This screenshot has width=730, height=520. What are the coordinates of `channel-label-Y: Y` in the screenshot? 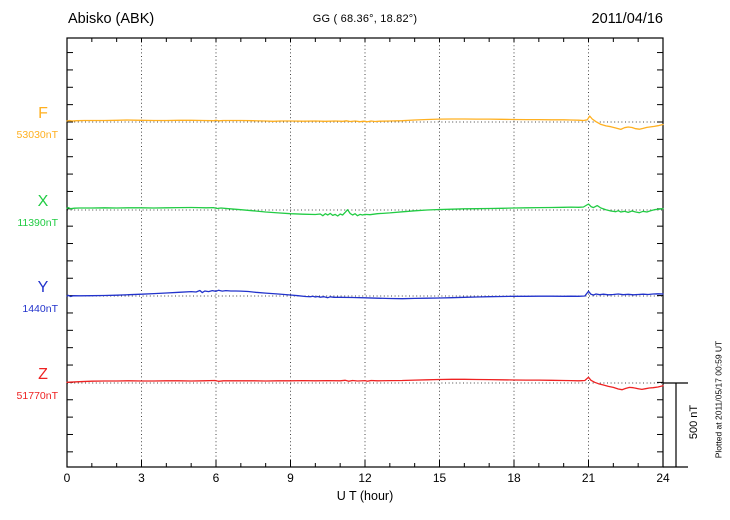 It's located at (43, 287).